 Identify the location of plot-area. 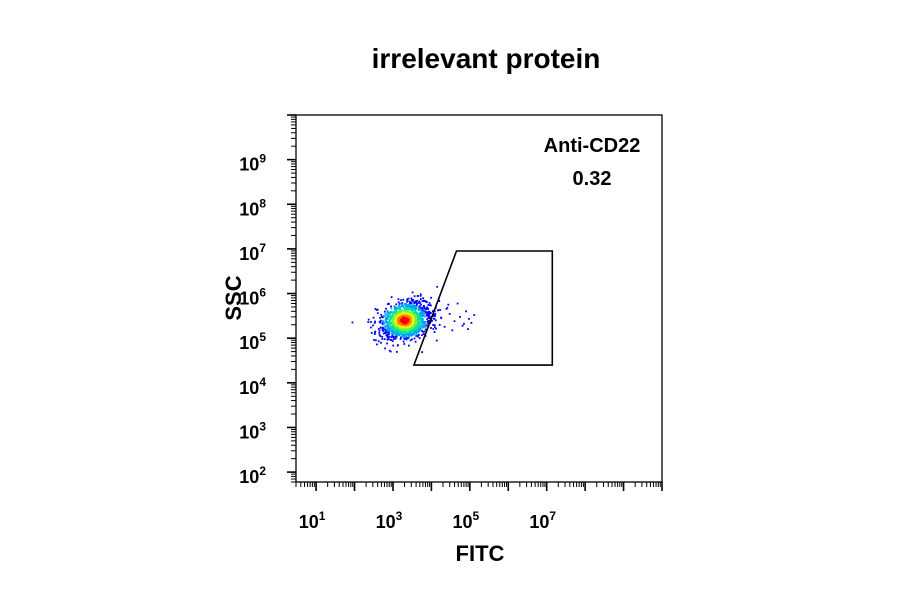
(452, 308).